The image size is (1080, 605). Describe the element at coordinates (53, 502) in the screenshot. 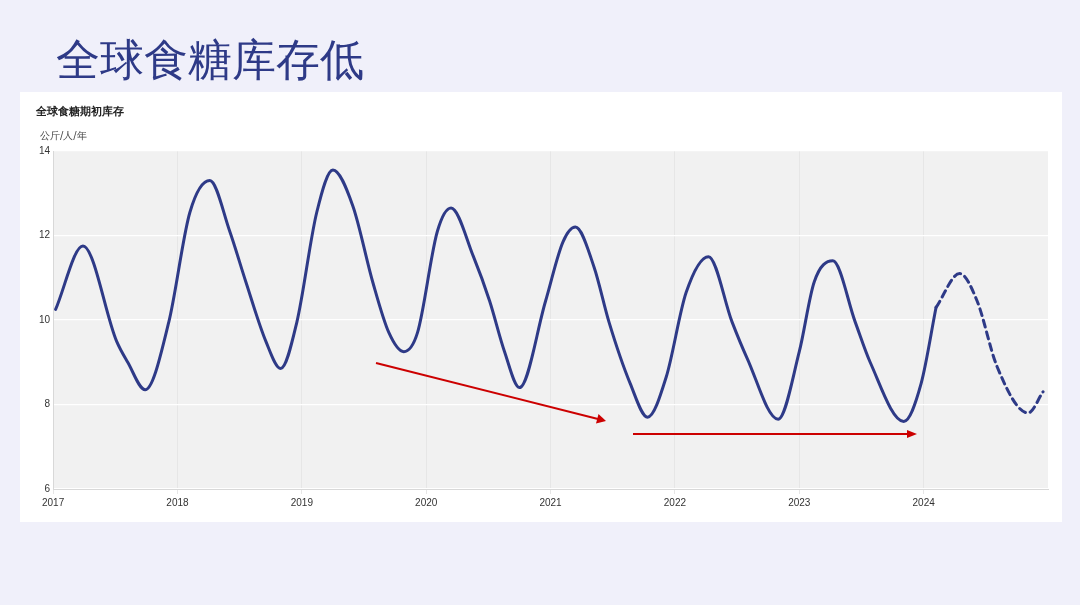

I see `x-tick-label: 2017` at that location.